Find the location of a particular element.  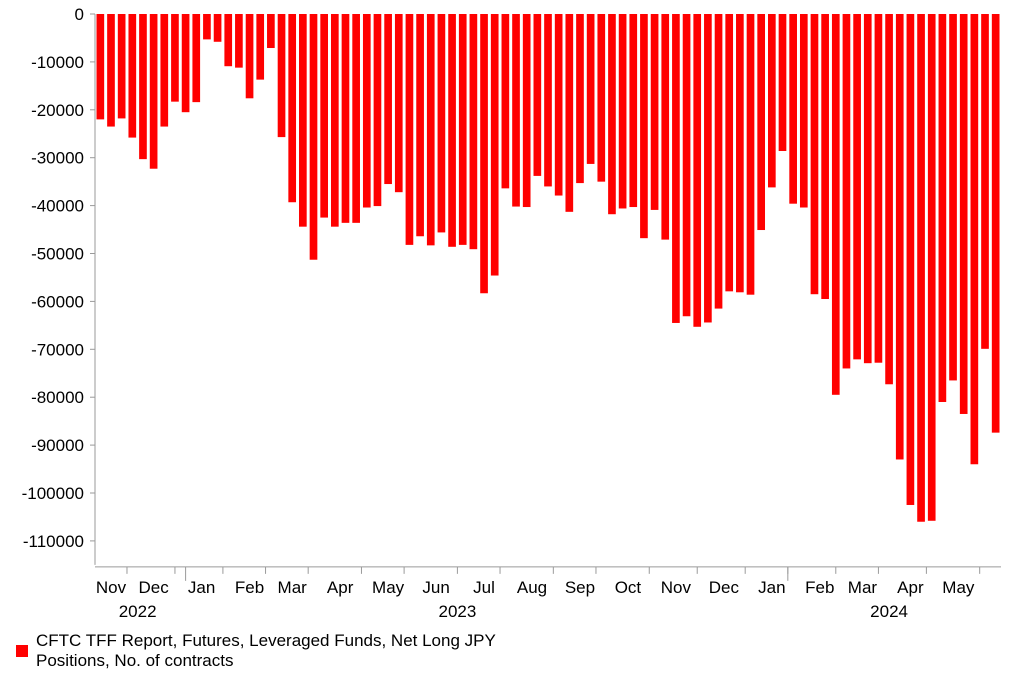

x-tick-label: Jun is located at coordinates (435, 587).